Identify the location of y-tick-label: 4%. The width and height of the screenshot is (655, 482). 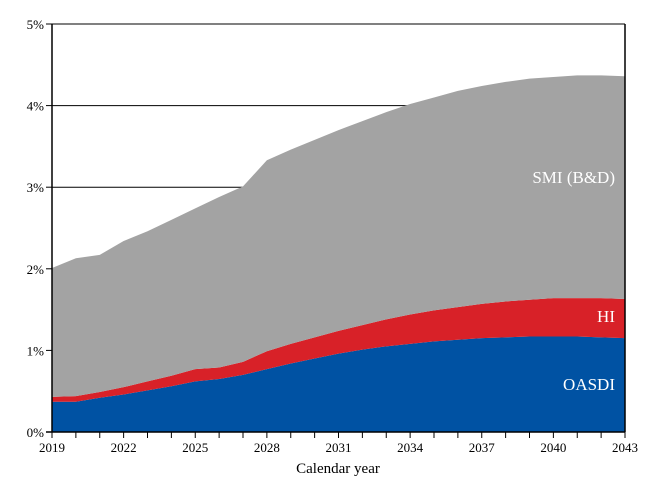
(36, 106).